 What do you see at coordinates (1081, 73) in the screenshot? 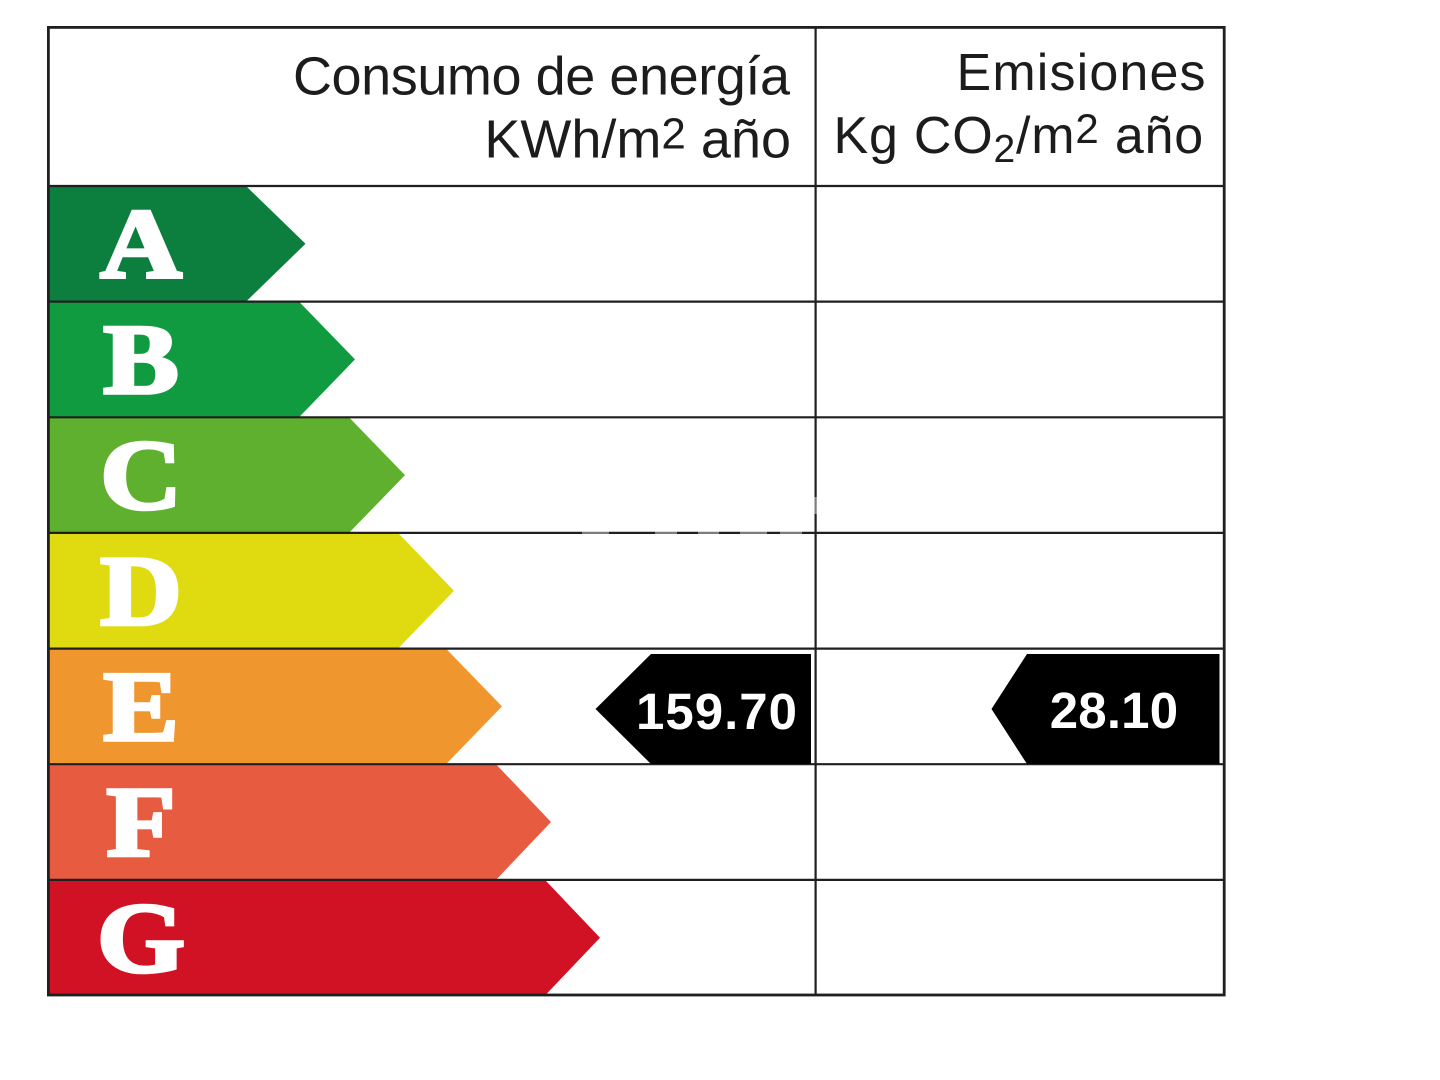
I see `svg-text: Emisiones` at bounding box center [1081, 73].